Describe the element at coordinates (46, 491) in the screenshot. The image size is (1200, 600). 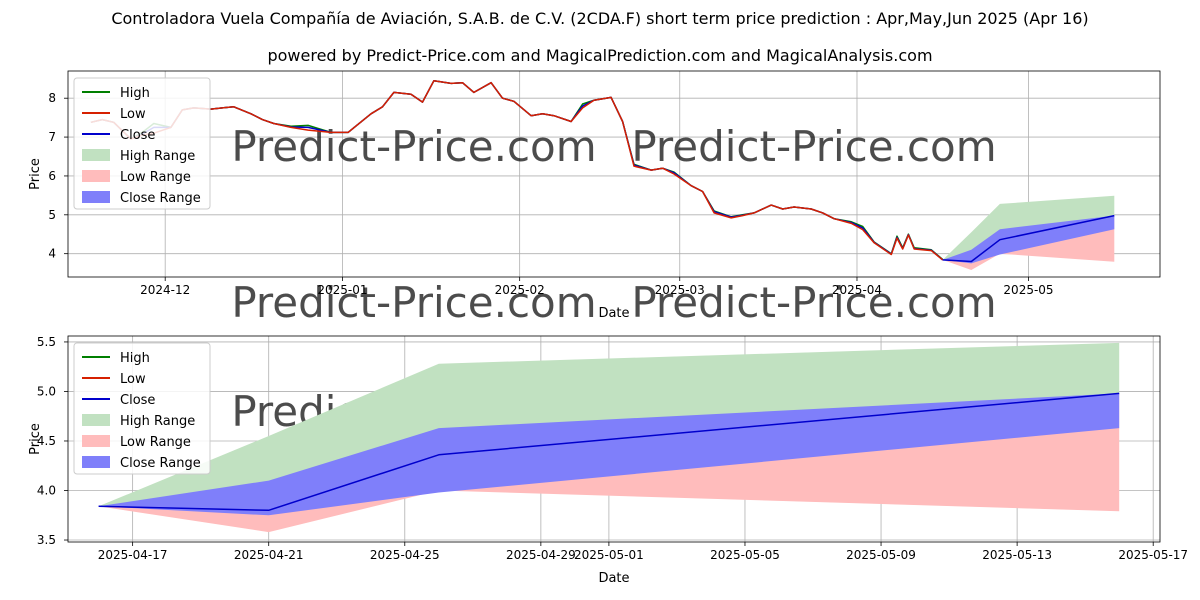
I see `y-tick-label: 4.0` at that location.